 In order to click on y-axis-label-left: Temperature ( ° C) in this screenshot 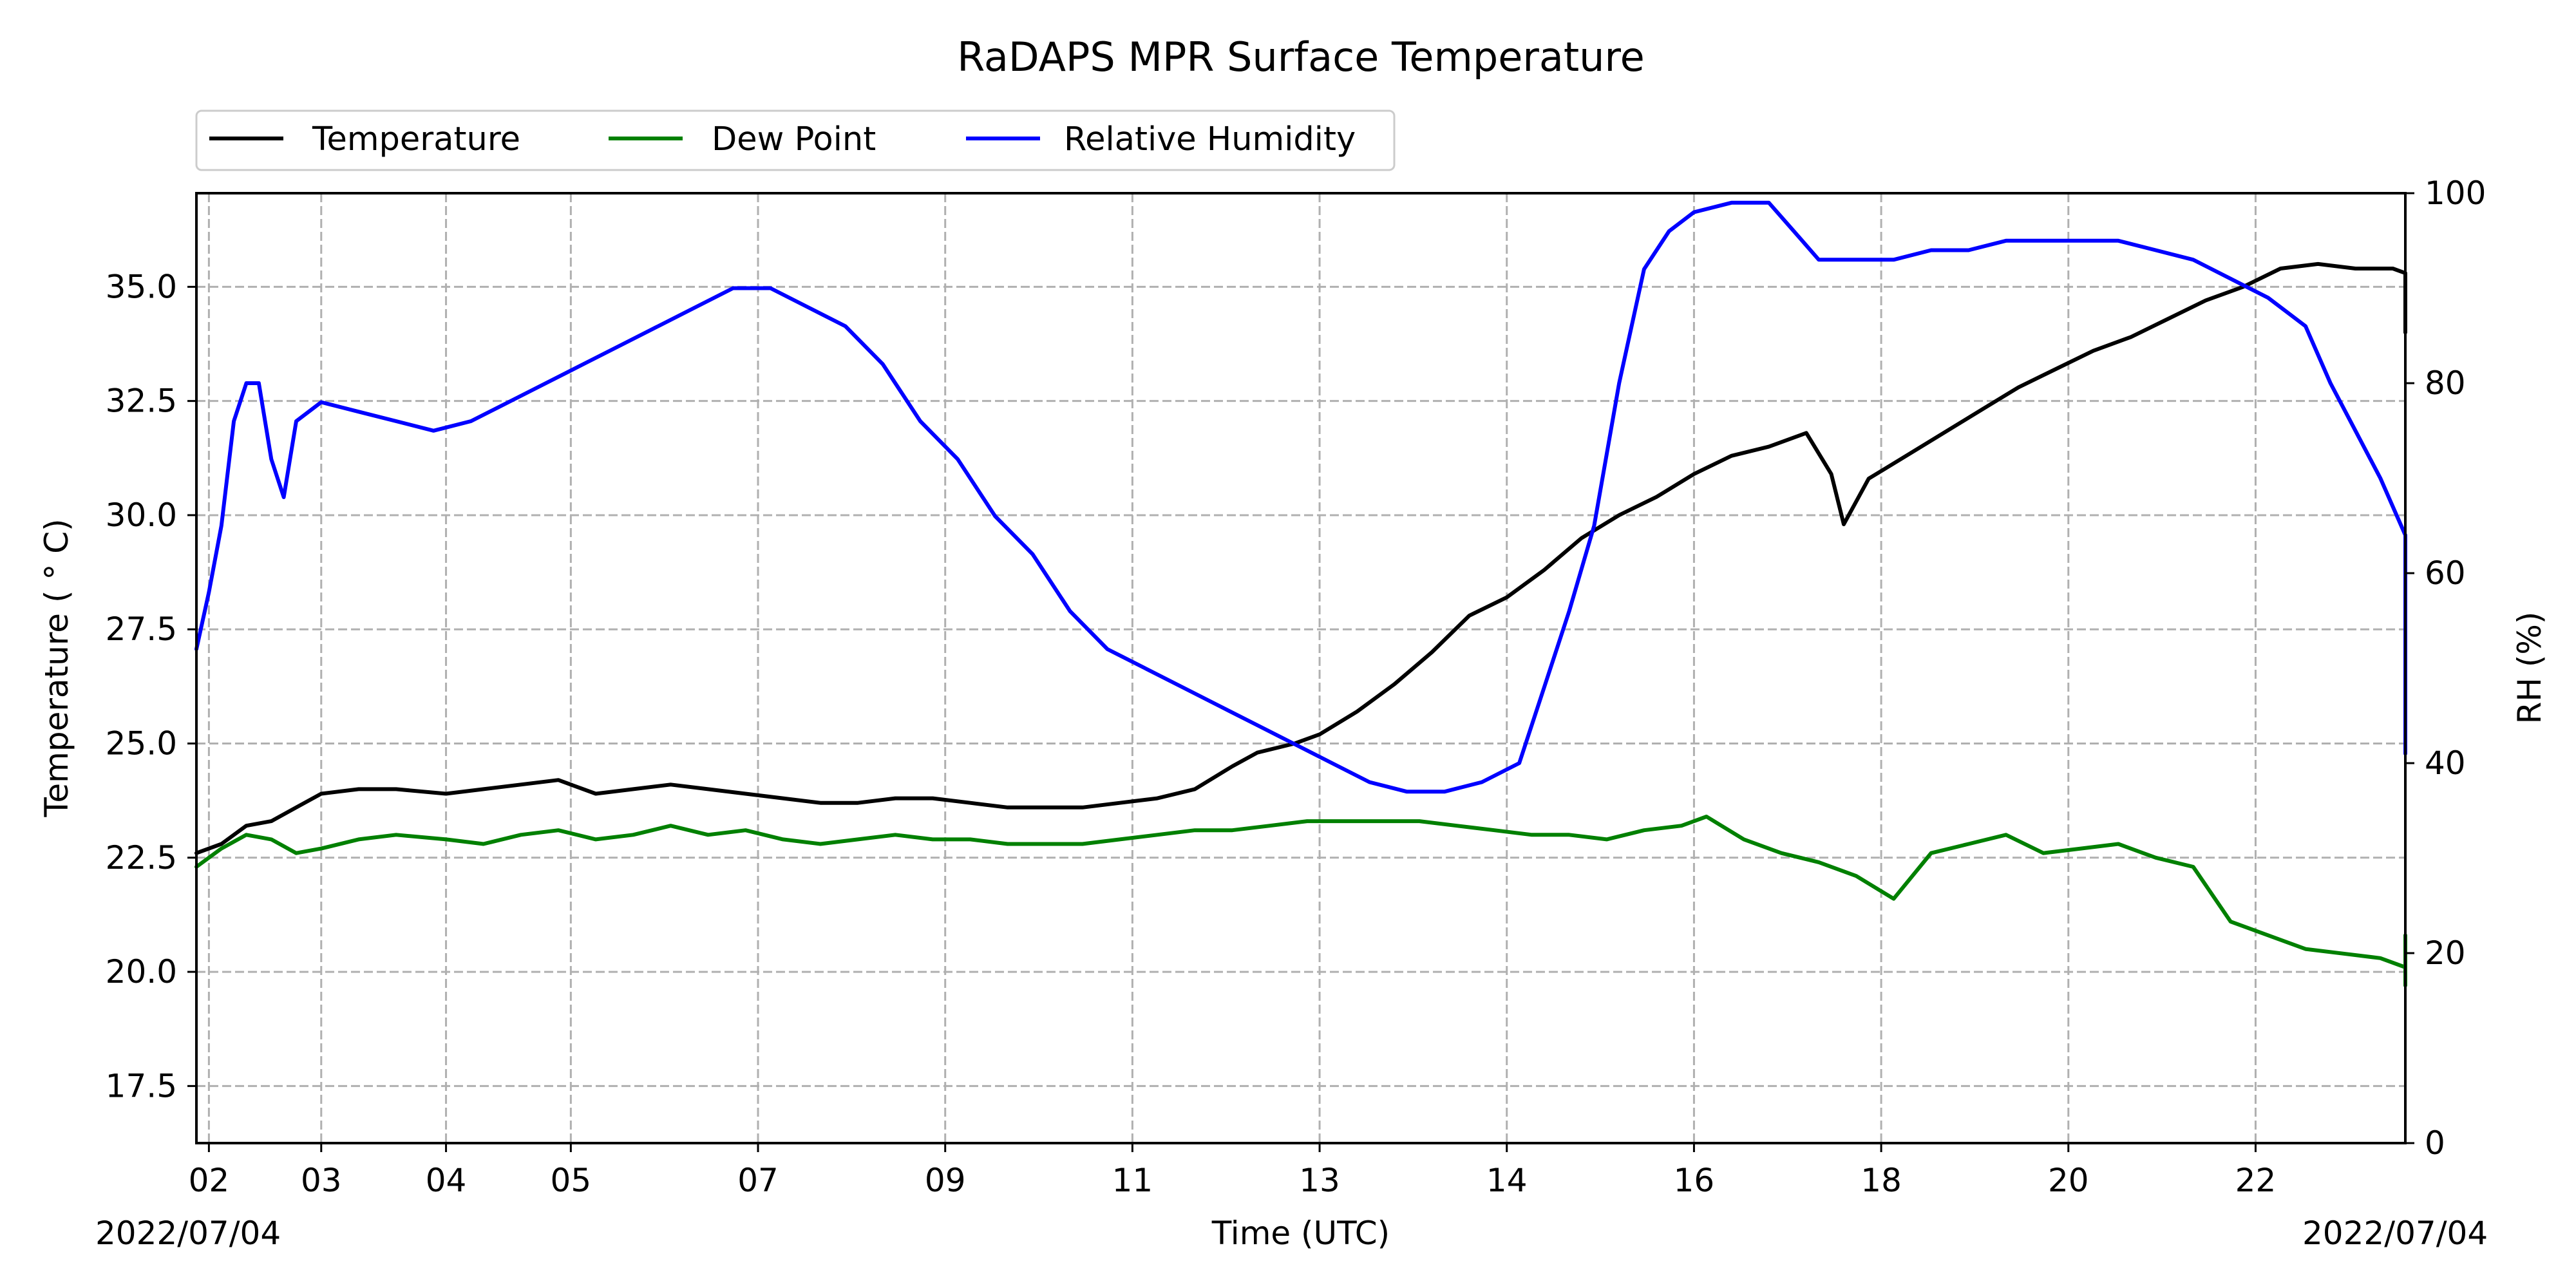, I will do `click(56, 667)`.